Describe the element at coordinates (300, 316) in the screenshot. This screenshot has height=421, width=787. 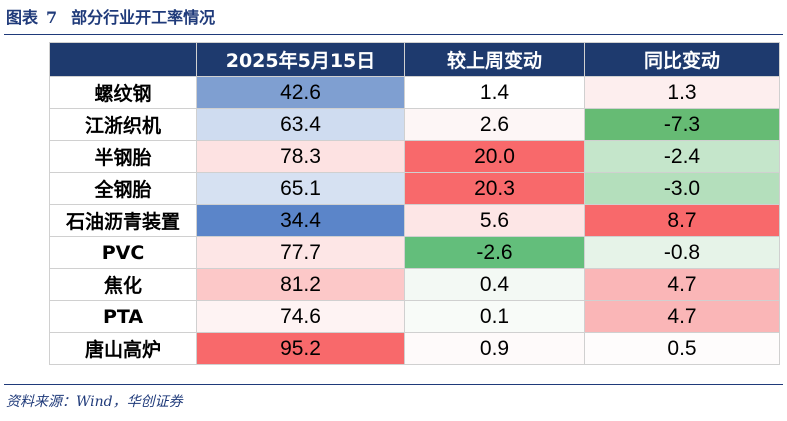
I see `current-rate-cell: 74.6` at that location.